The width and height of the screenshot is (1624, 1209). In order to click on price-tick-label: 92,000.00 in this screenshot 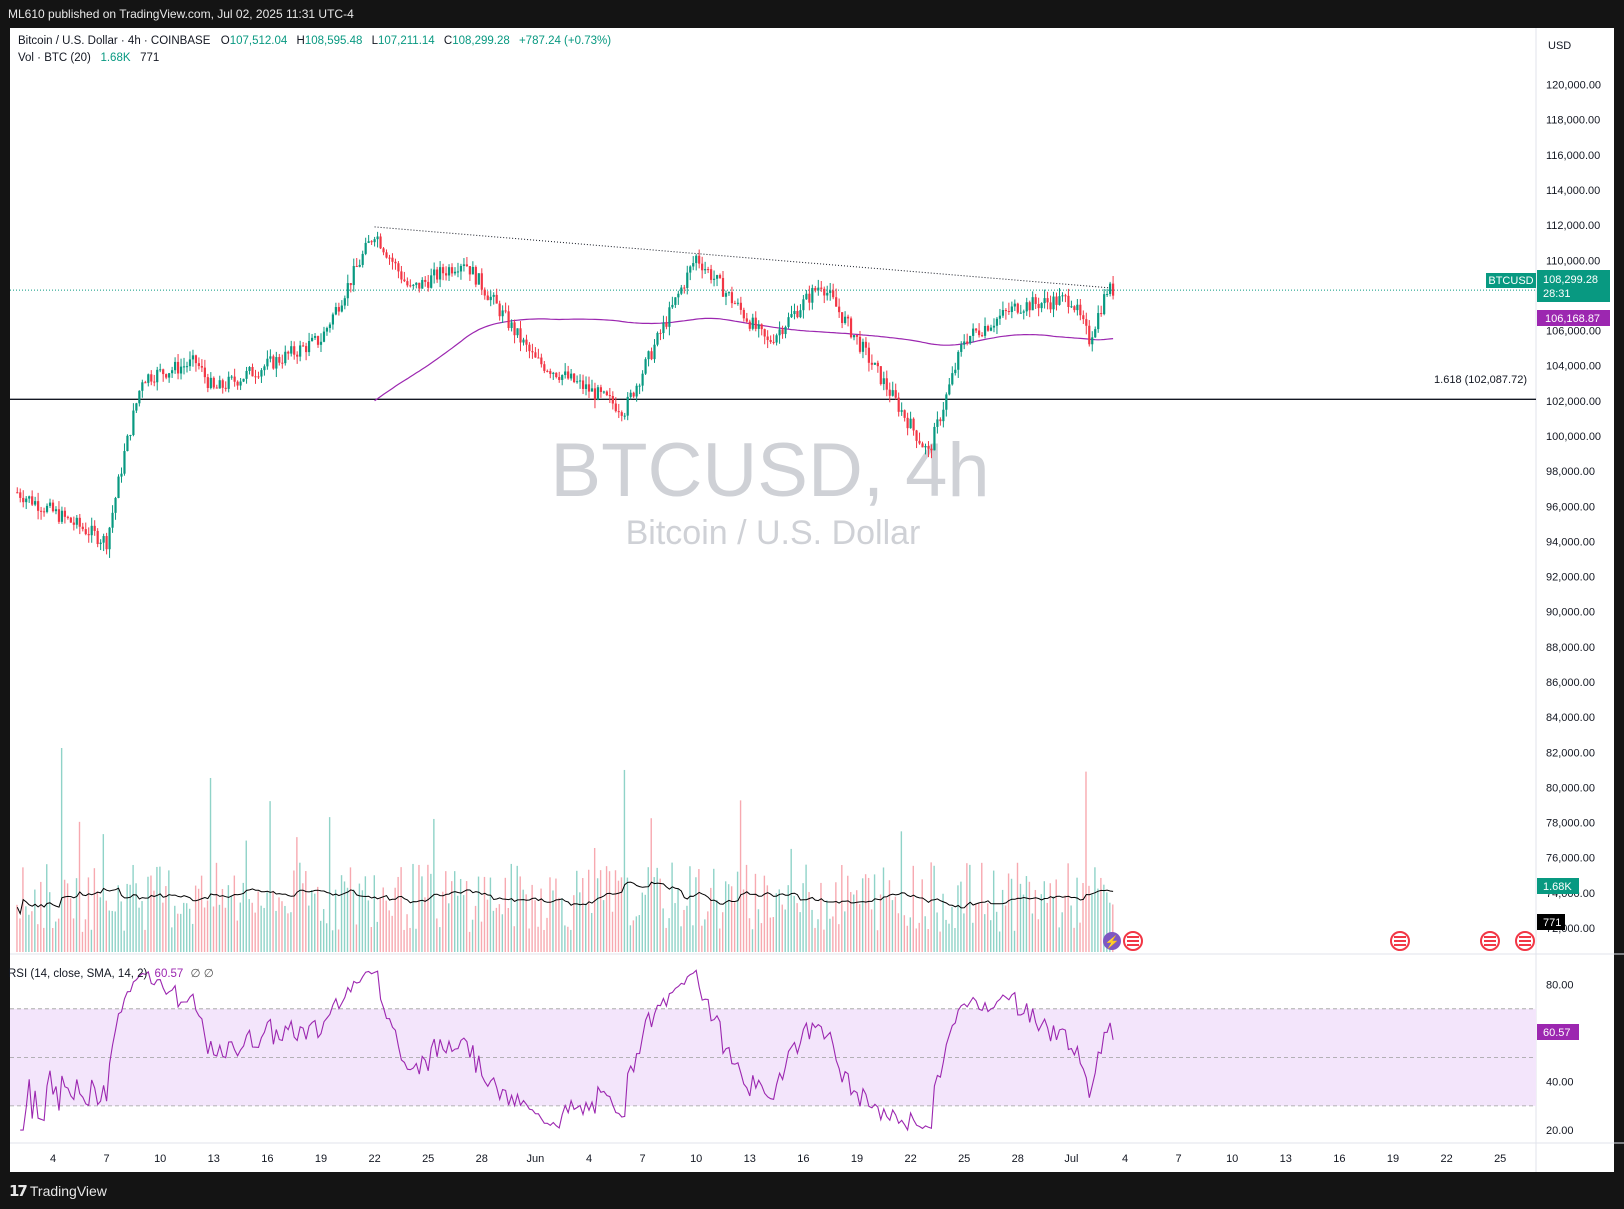, I will do `click(1570, 578)`.